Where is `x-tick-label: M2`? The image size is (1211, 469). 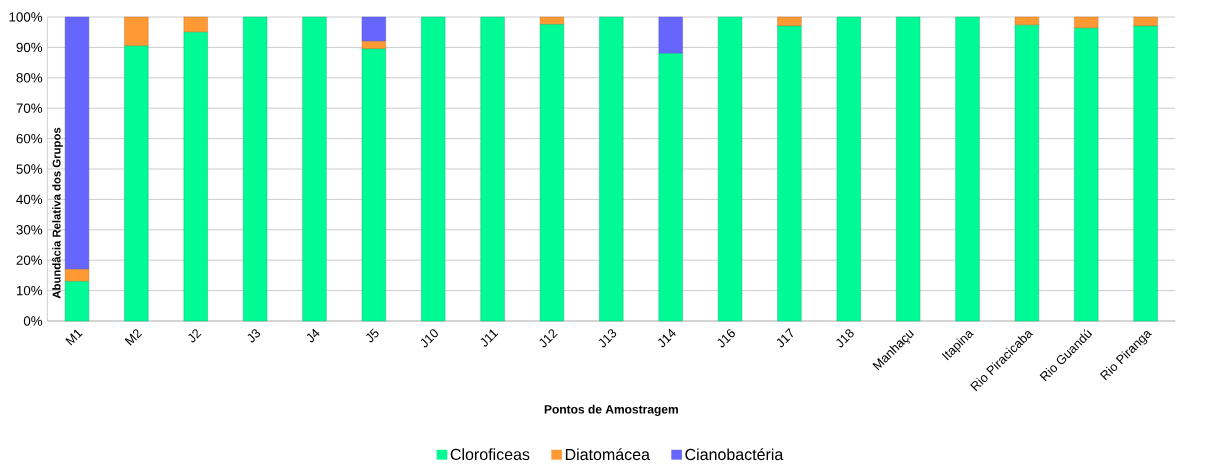 x-tick-label: M2 is located at coordinates (133, 337).